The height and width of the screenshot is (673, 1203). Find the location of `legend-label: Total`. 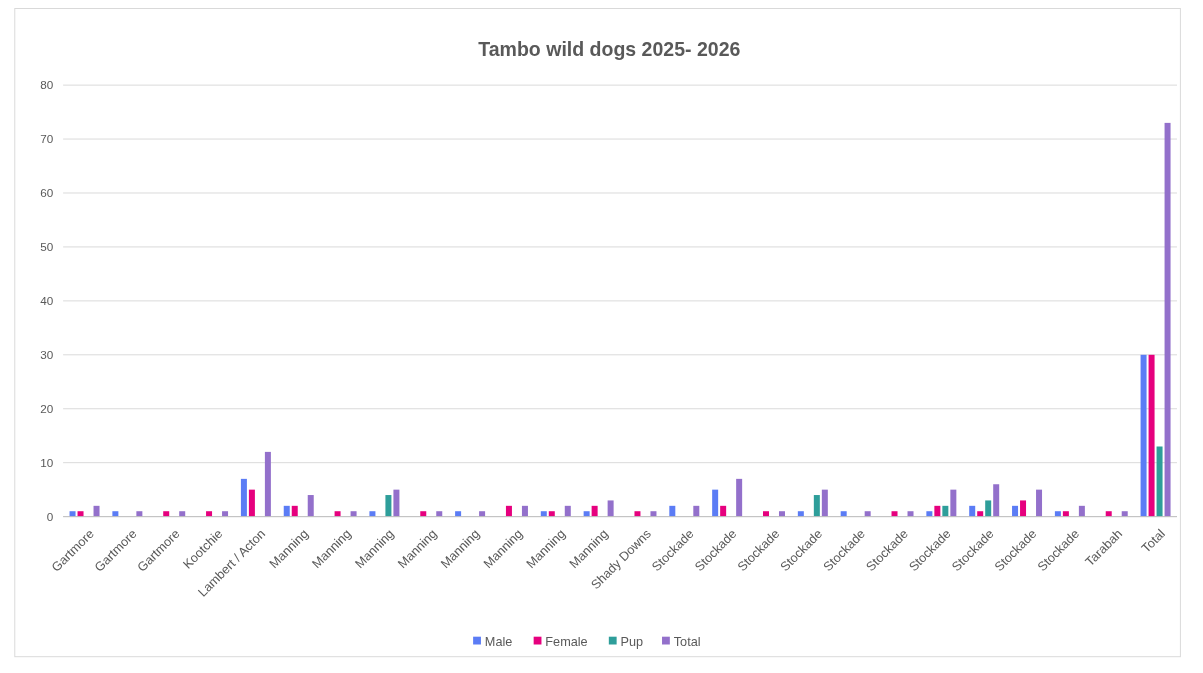

legend-label: Total is located at coordinates (687, 642).